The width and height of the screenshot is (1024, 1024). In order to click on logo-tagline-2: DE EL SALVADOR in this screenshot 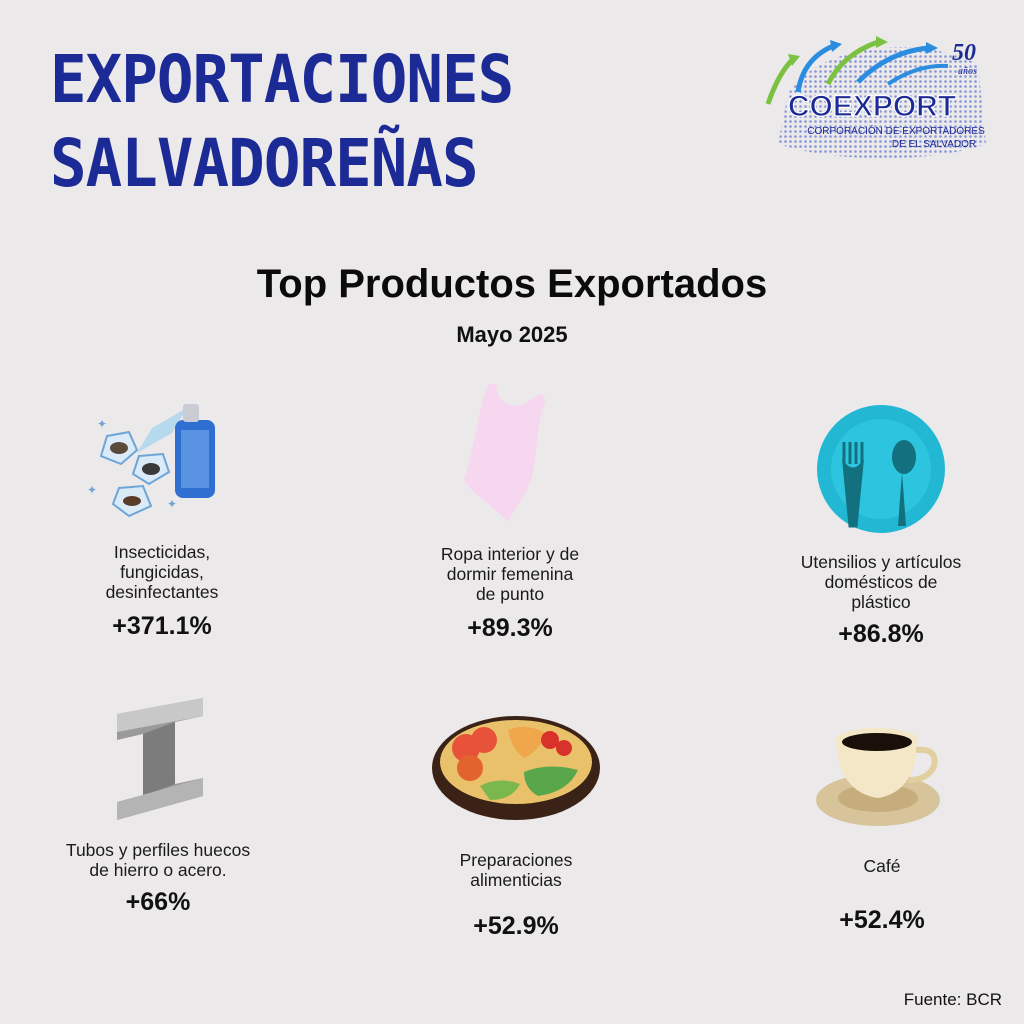, I will do `click(934, 144)`.